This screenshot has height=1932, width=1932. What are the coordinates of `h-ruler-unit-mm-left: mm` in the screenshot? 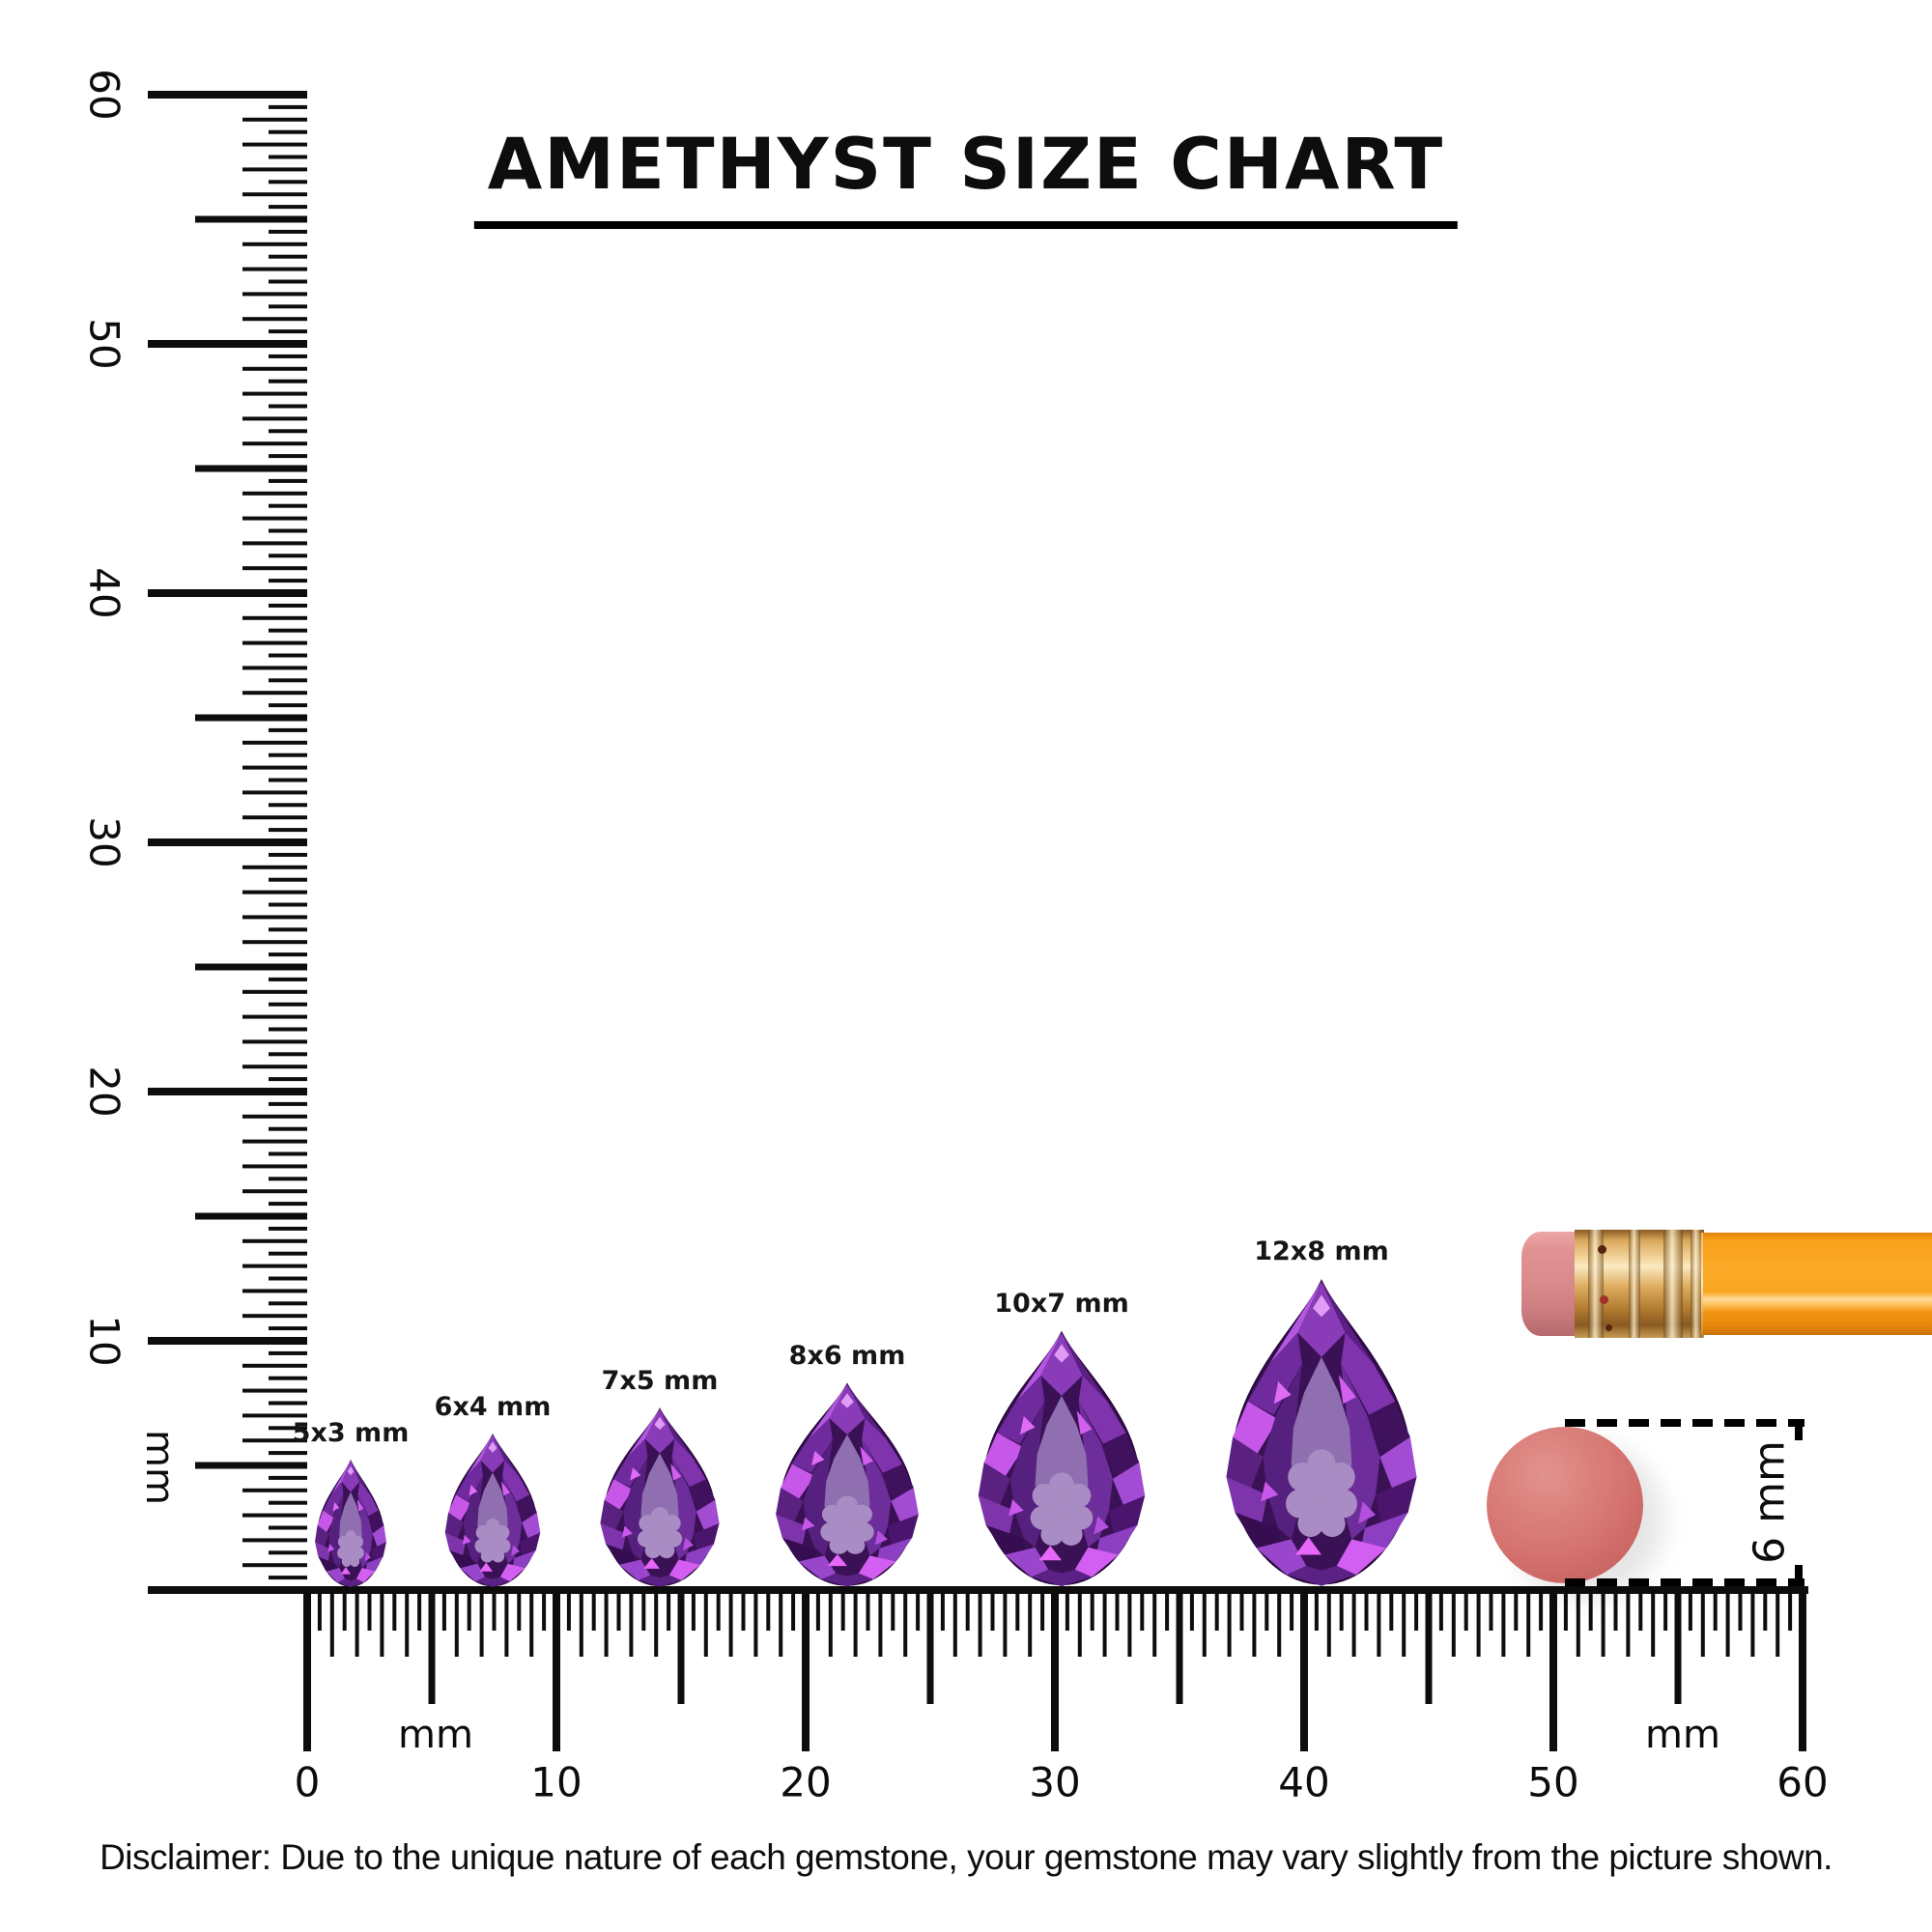 It's located at (435, 1735).